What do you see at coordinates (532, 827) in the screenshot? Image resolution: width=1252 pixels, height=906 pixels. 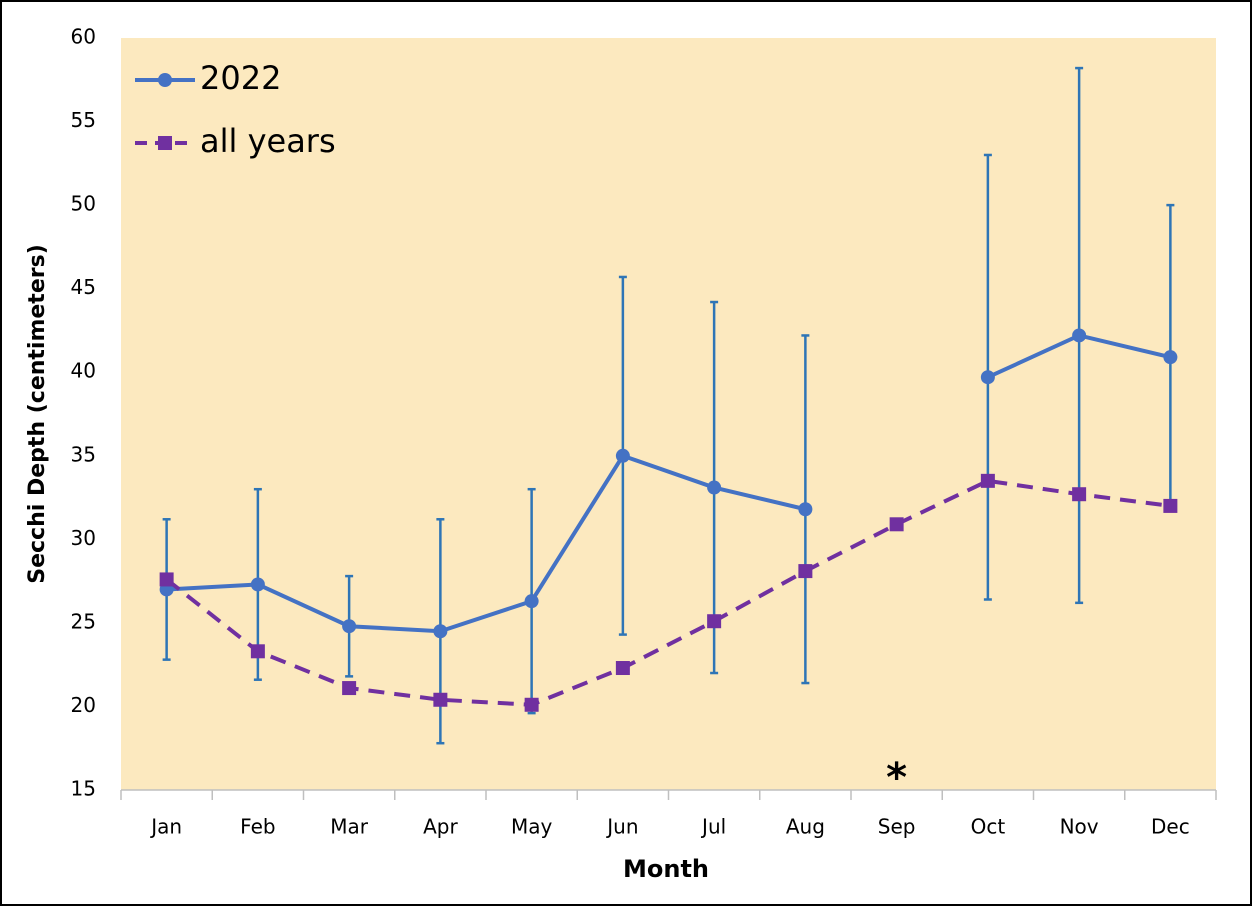 I see `x-tick-label: May` at bounding box center [532, 827].